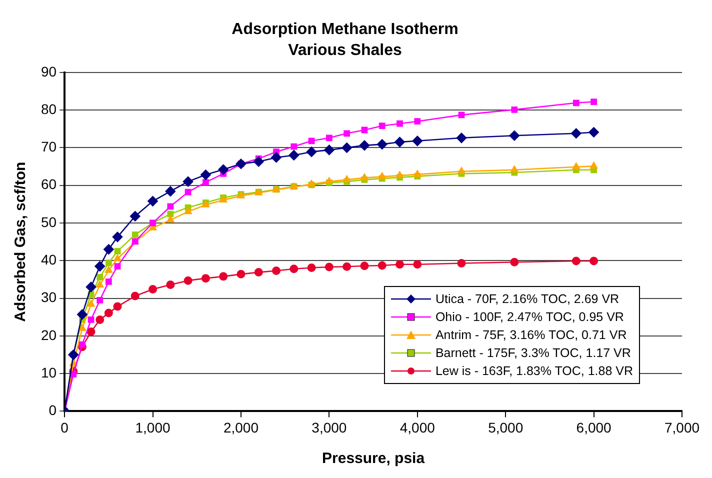 The width and height of the screenshot is (712, 478). I want to click on x-tick-label: 1,000, so click(152, 427).